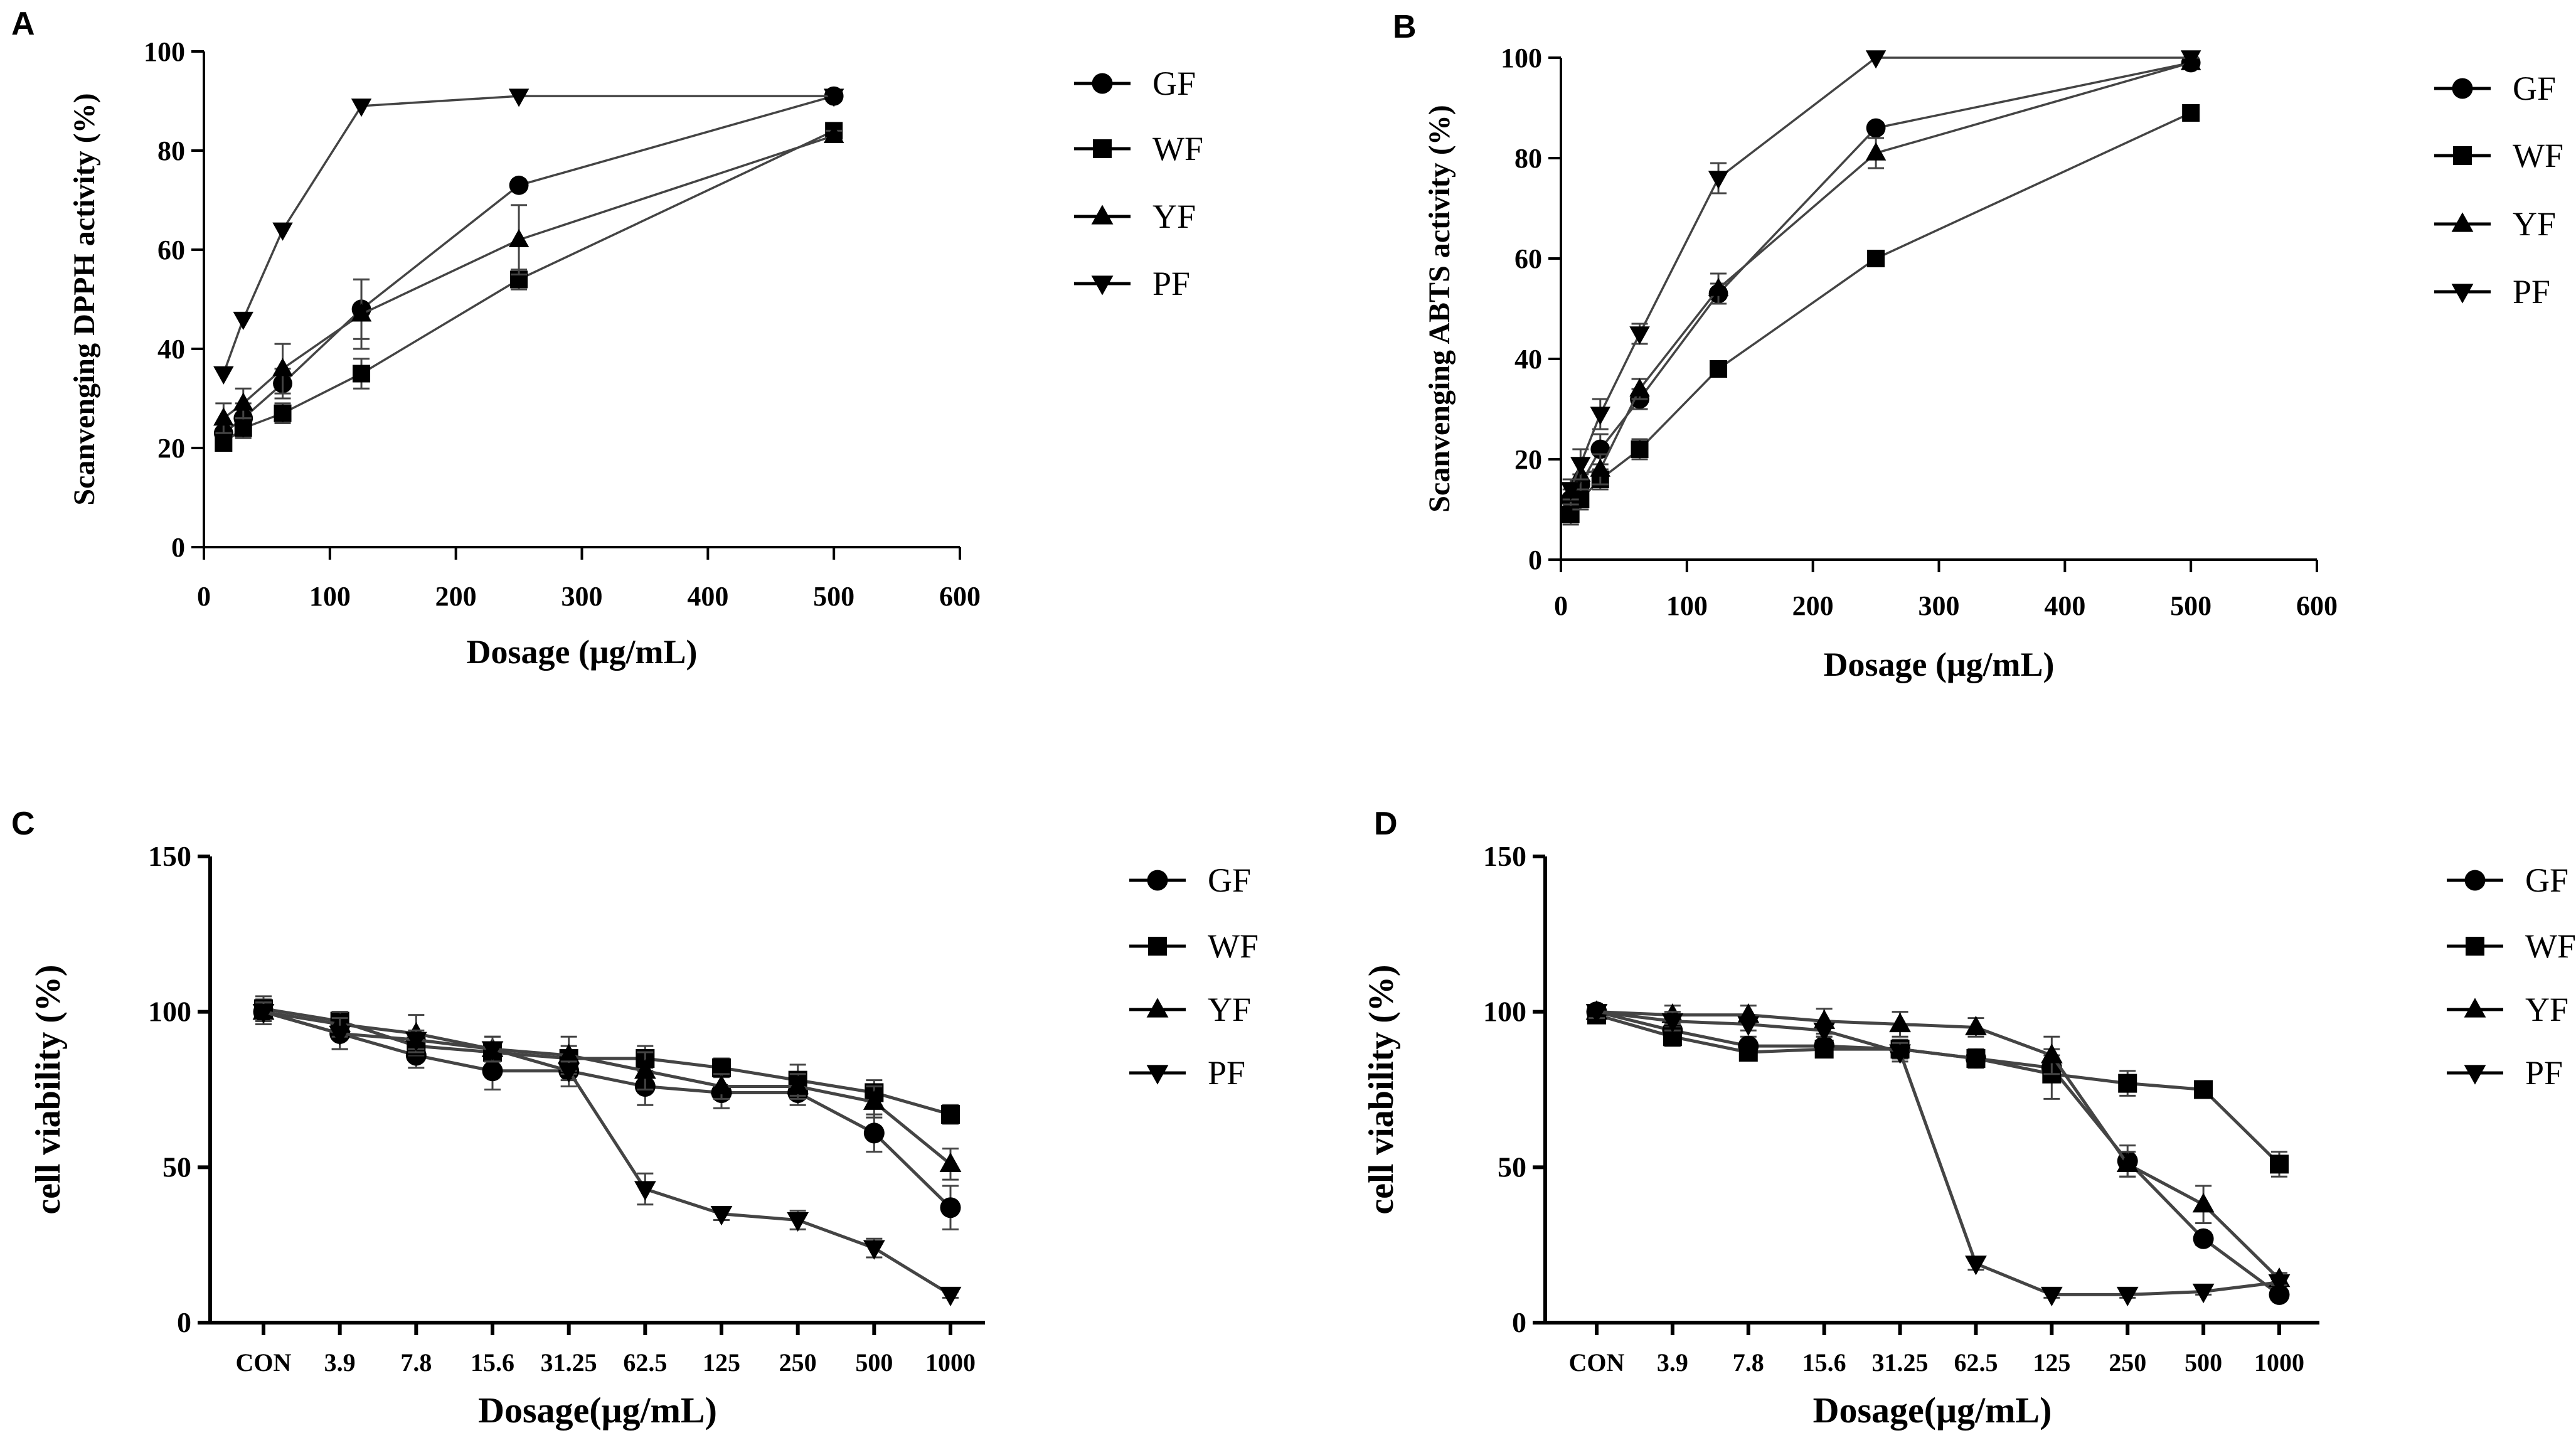 This screenshot has width=2576, height=1450. I want to click on x-tick-label: 15.6, so click(492, 1362).